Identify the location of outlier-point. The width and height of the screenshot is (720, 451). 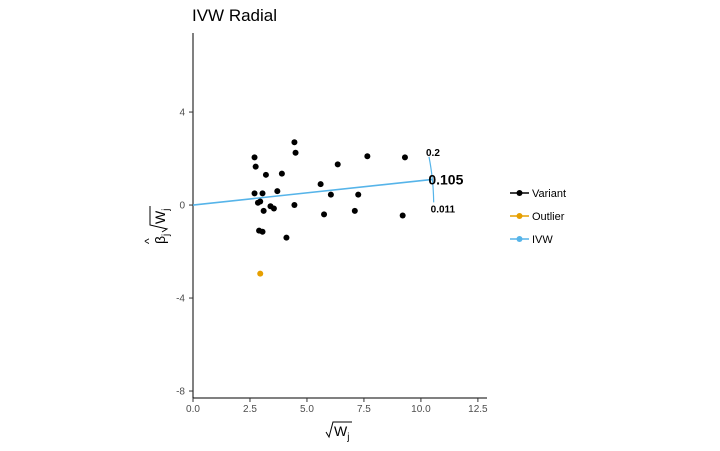
(260, 273).